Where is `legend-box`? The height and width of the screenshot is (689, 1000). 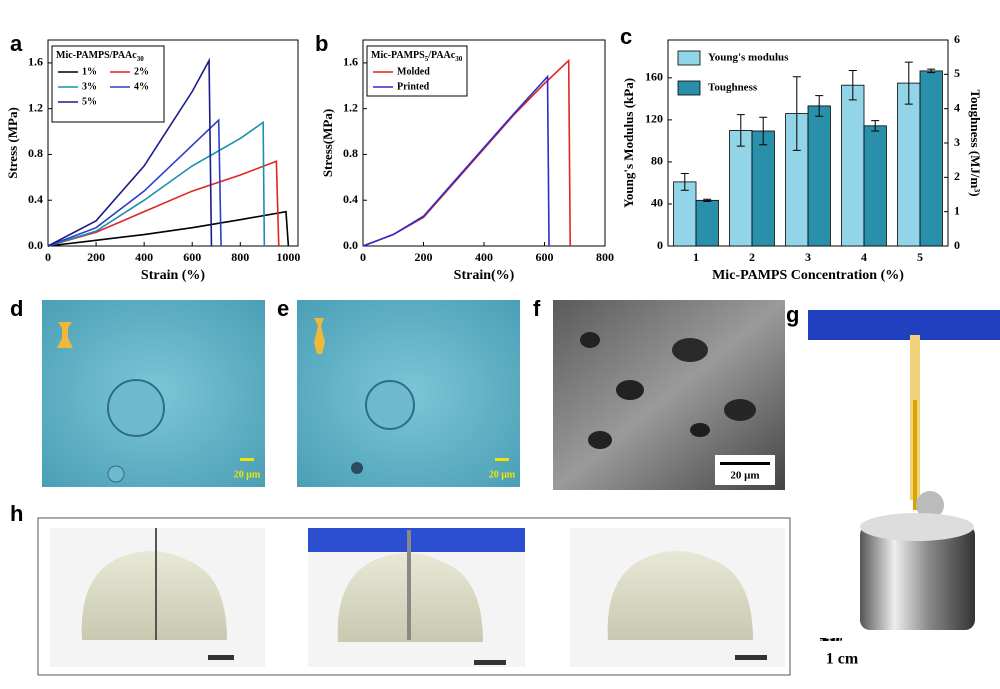
legend-box is located at coordinates (108, 84).